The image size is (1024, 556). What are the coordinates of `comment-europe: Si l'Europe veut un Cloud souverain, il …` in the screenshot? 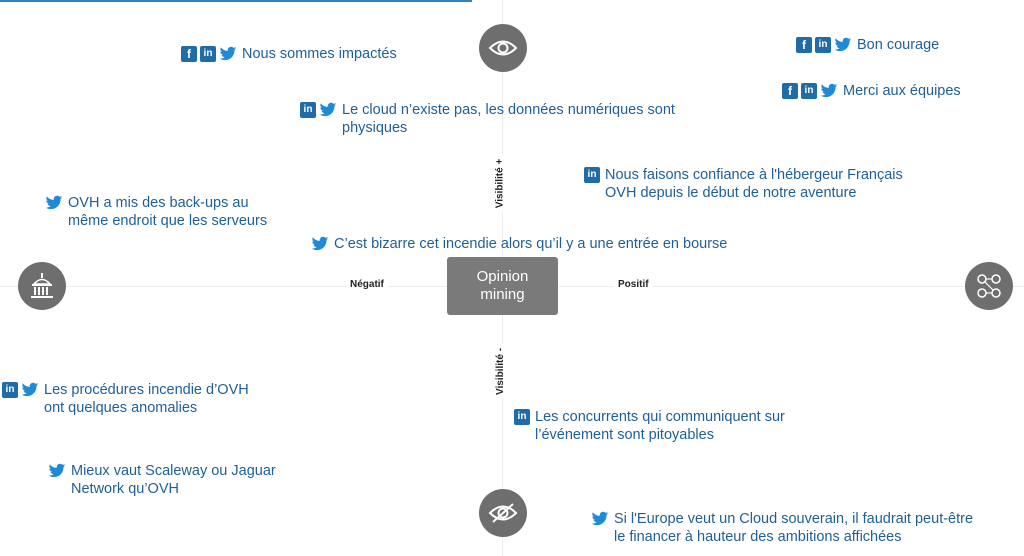 It's located at (782, 528).